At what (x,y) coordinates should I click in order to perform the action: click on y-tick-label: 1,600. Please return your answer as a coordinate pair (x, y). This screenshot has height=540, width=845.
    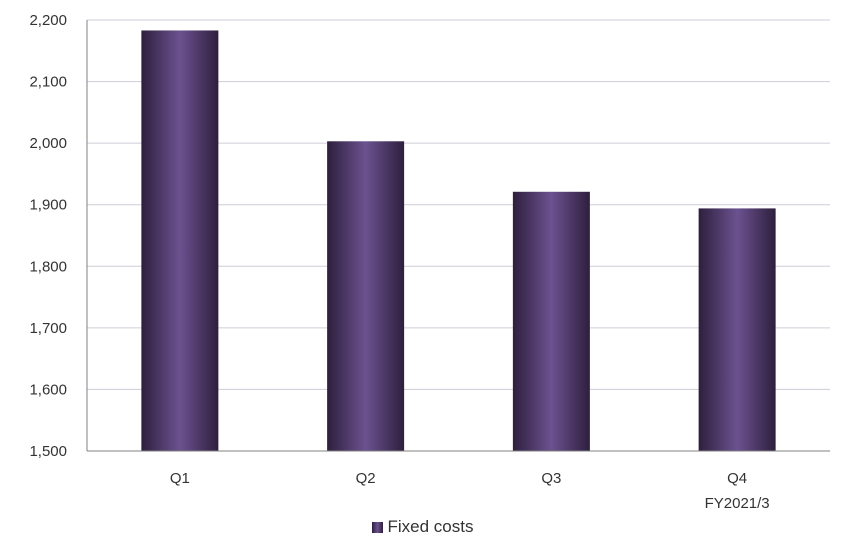
    Looking at the image, I should click on (48, 389).